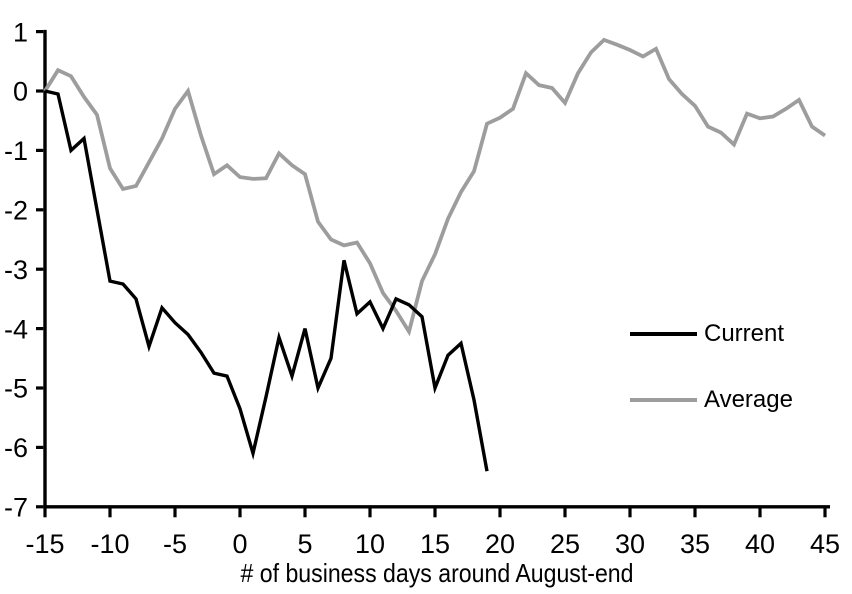 The width and height of the screenshot is (852, 594). Describe the element at coordinates (744, 333) in the screenshot. I see `legend-label-current: Current` at that location.